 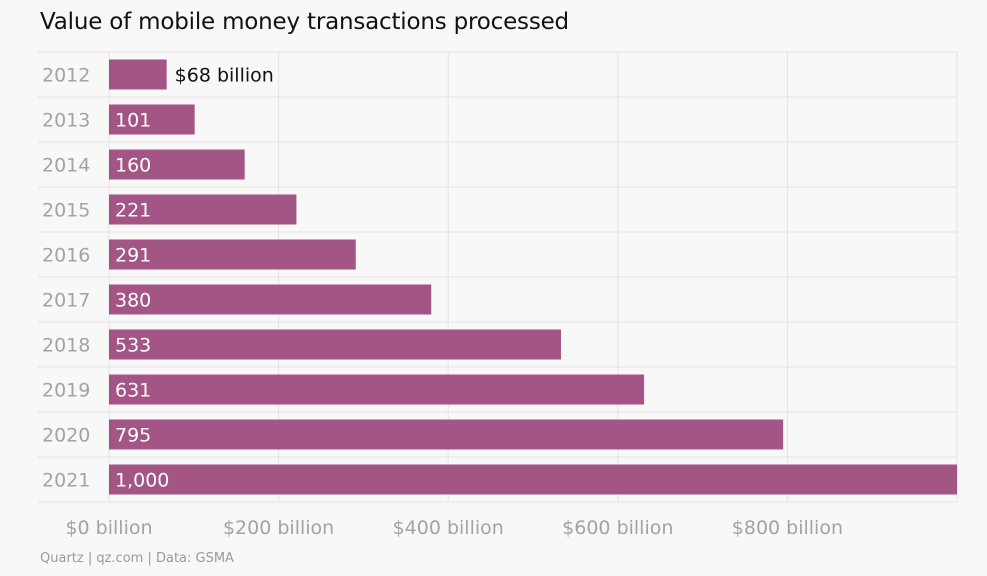 What do you see at coordinates (66, 481) in the screenshot?
I see `category-label-2021: 2021` at bounding box center [66, 481].